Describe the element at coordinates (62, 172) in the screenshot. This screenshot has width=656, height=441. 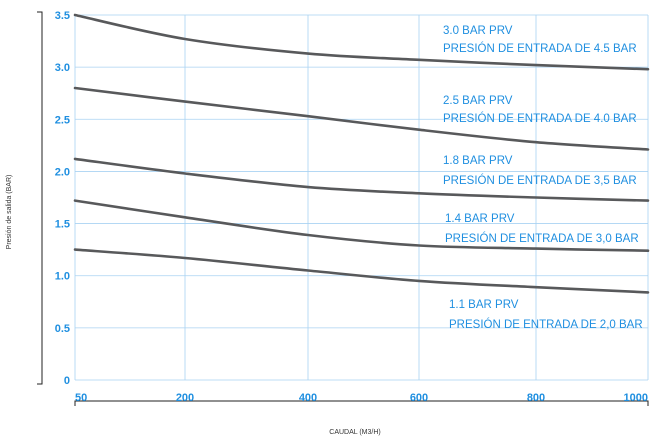
I see `y-tick-label: 2.0` at that location.